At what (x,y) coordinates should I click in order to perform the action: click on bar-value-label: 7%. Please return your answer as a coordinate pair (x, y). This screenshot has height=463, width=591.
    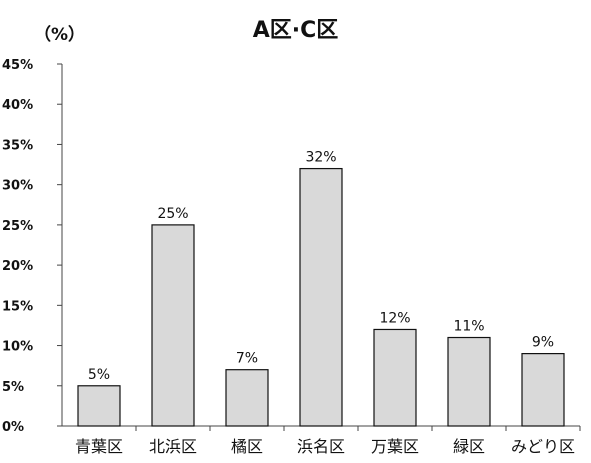
    Looking at the image, I should click on (247, 359).